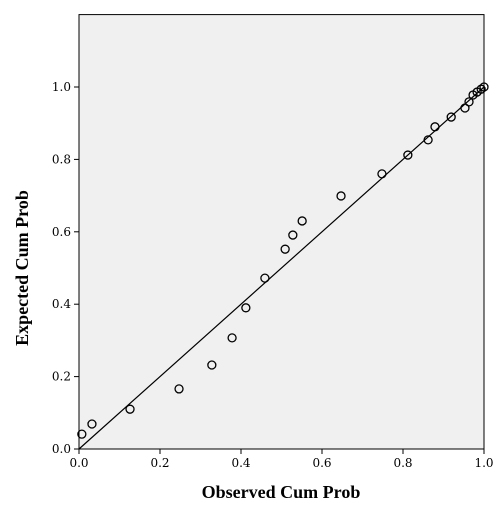 The height and width of the screenshot is (508, 496). What do you see at coordinates (61, 377) in the screenshot?
I see `y-tick-label: 0.2` at bounding box center [61, 377].